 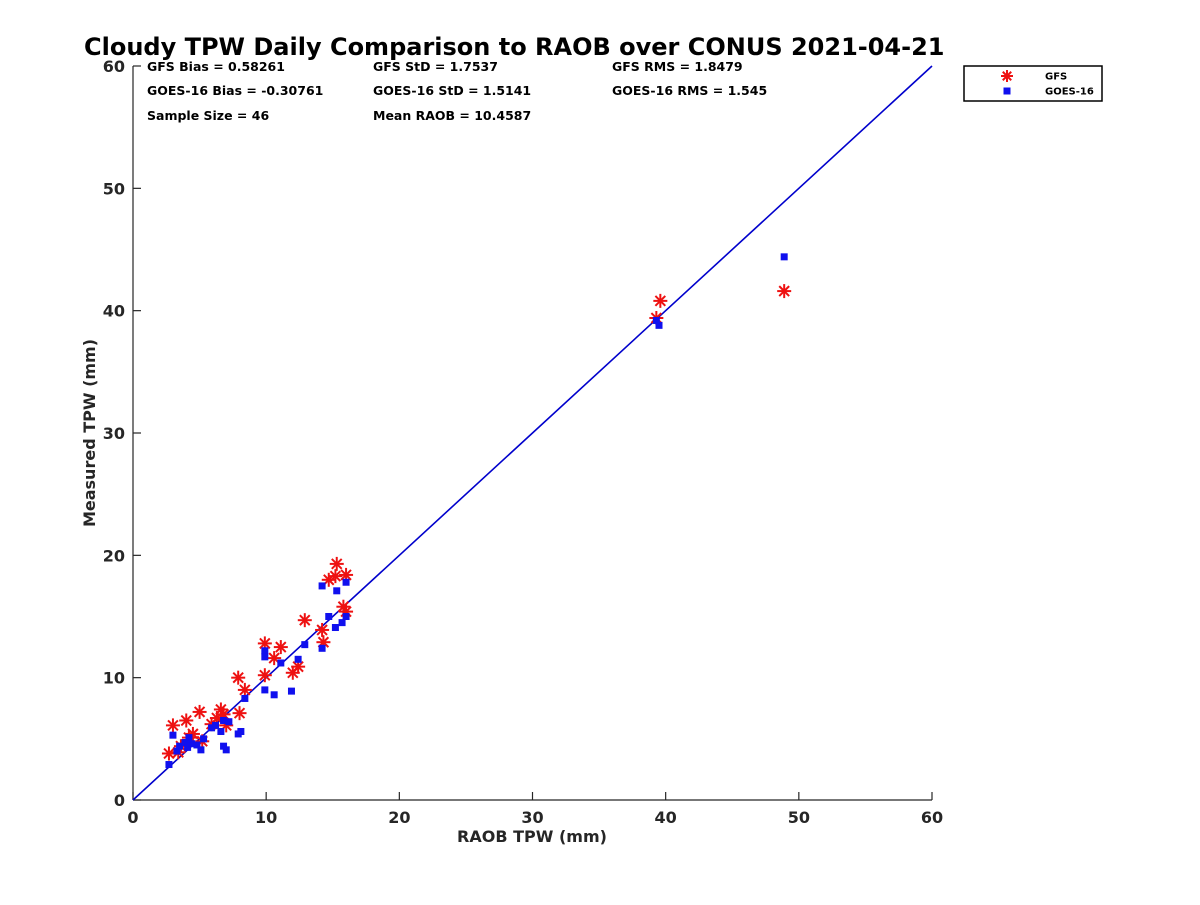 I want to click on y-tick-label: 10, so click(x=114, y=678).